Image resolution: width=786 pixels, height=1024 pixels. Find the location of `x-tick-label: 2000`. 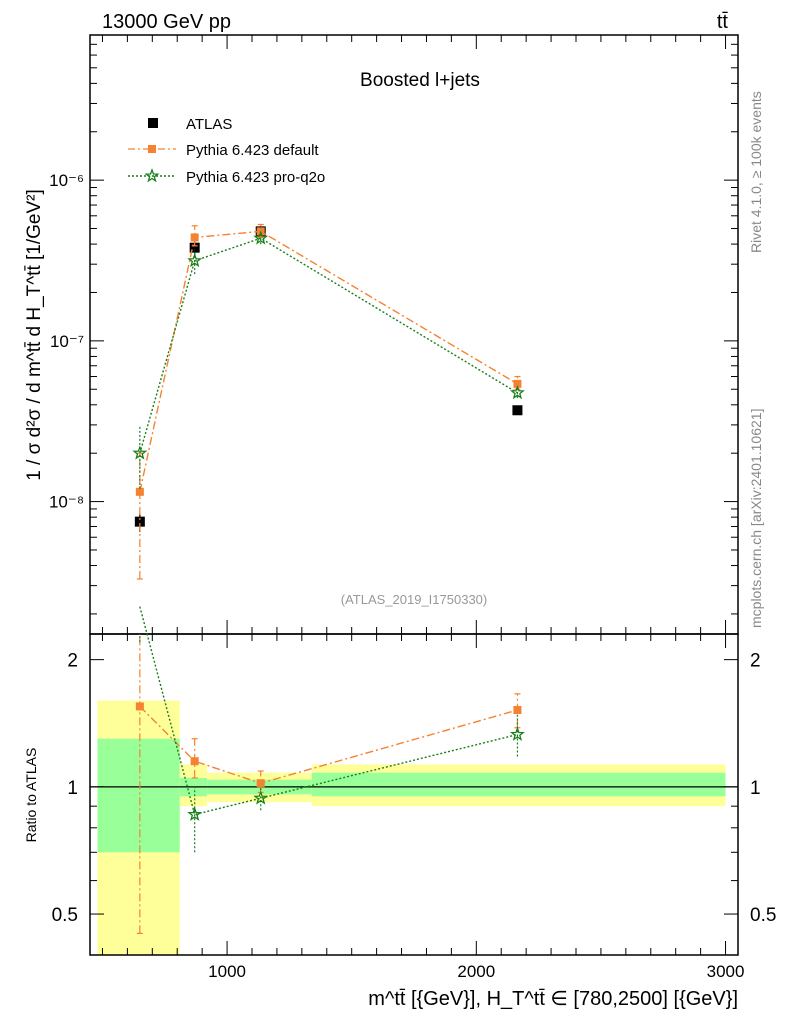

x-tick-label: 2000 is located at coordinates (476, 971).